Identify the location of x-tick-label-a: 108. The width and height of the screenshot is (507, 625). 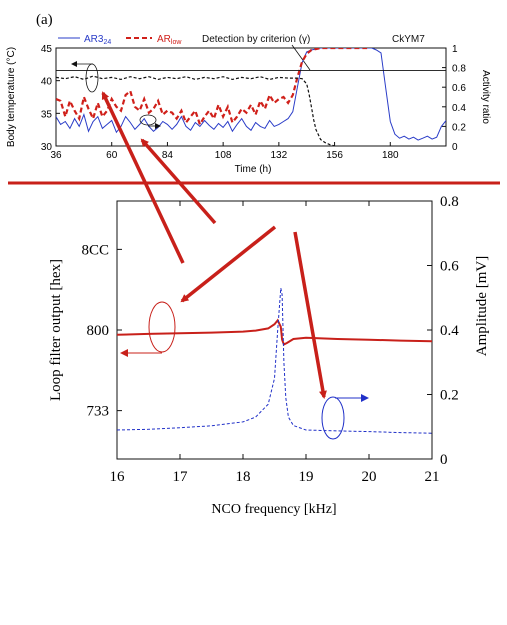
(223, 155).